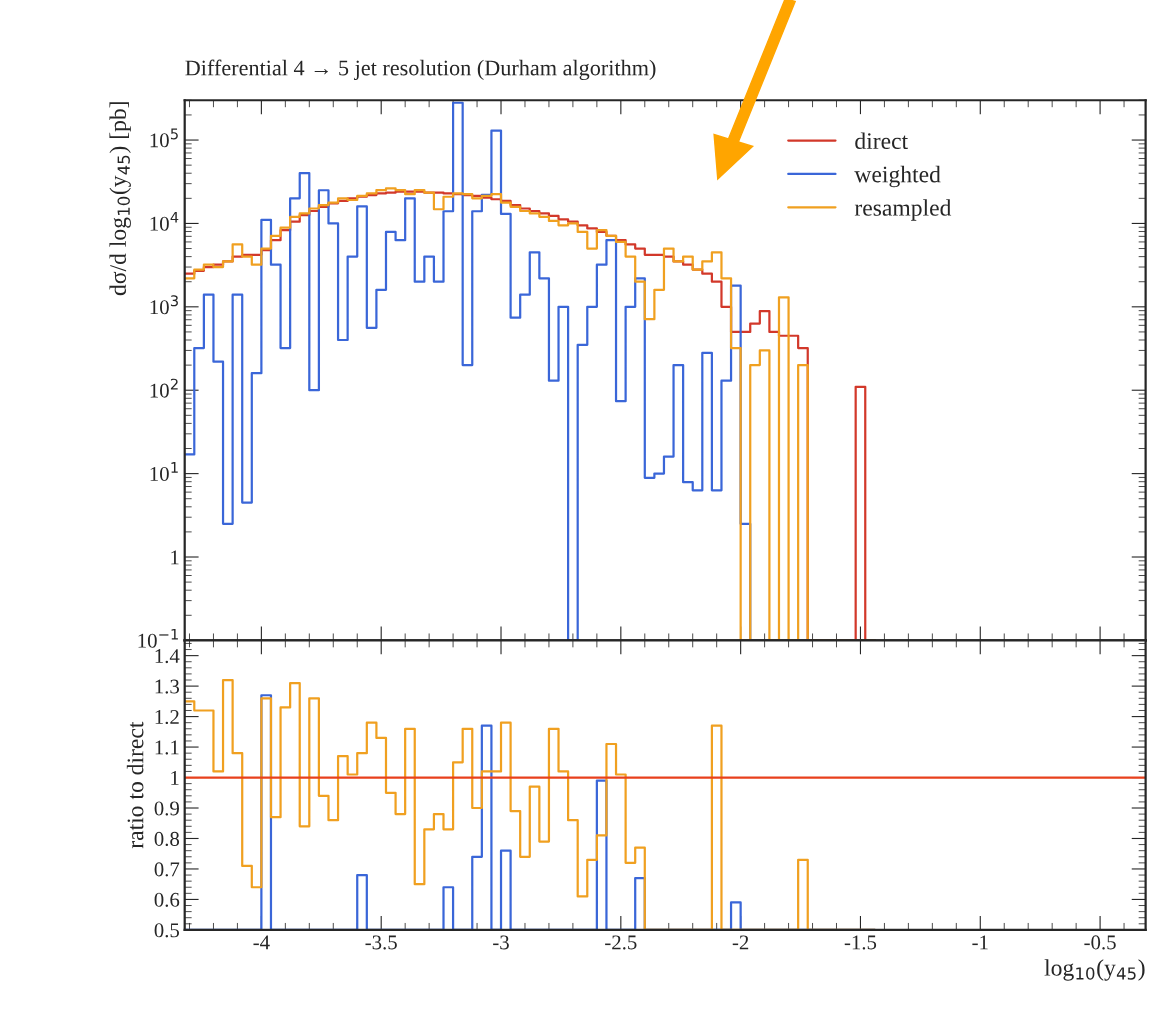 This screenshot has width=1169, height=1023. Describe the element at coordinates (881, 141) in the screenshot. I see `legend-label: direct` at that location.